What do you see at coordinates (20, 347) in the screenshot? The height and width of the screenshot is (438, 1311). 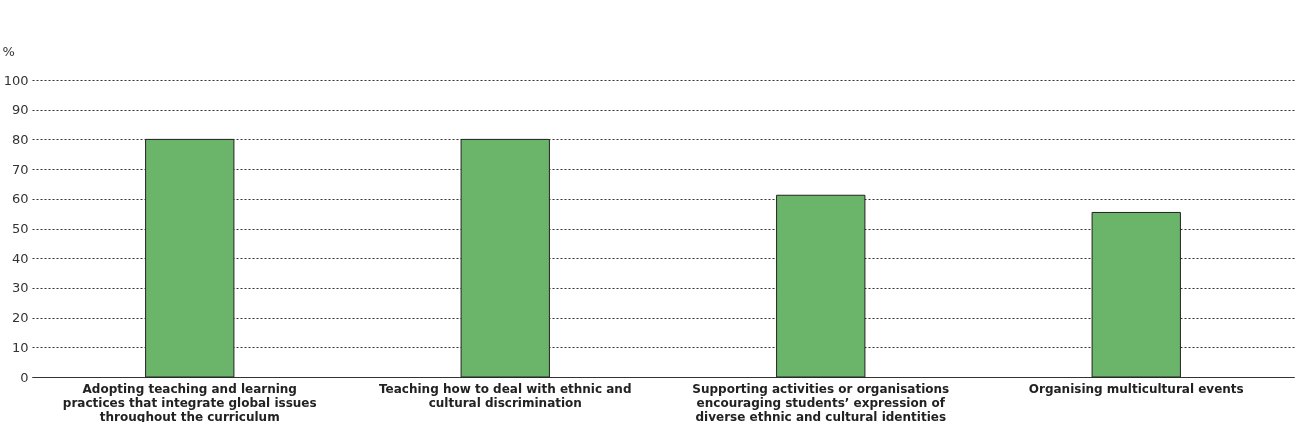 I see `y-tick-label: 10` at bounding box center [20, 347].